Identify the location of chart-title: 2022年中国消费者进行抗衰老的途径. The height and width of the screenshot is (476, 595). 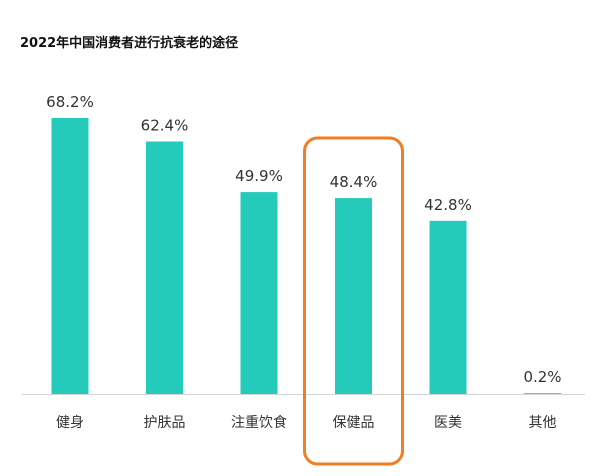
(129, 43).